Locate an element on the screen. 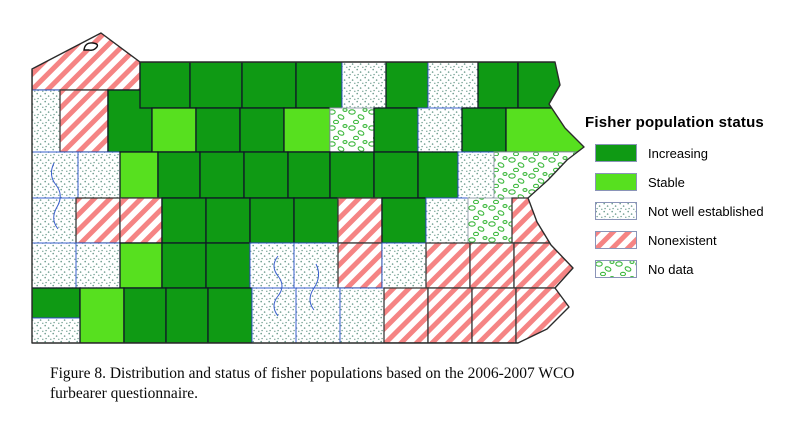 Image resolution: width=800 pixels, height=434 pixels. legend-item-label: Stable is located at coordinates (666, 182).